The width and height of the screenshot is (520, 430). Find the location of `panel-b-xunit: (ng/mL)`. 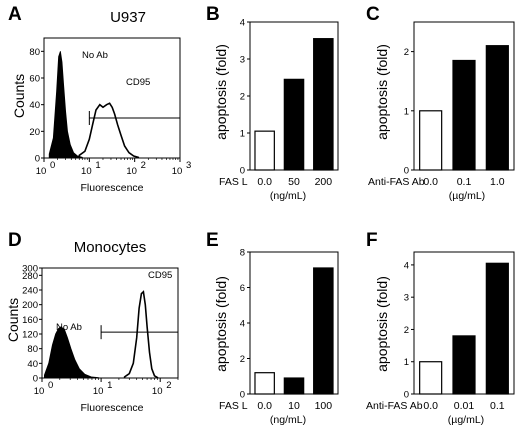

panel-b-xunit: (ng/mL) is located at coordinates (288, 196).